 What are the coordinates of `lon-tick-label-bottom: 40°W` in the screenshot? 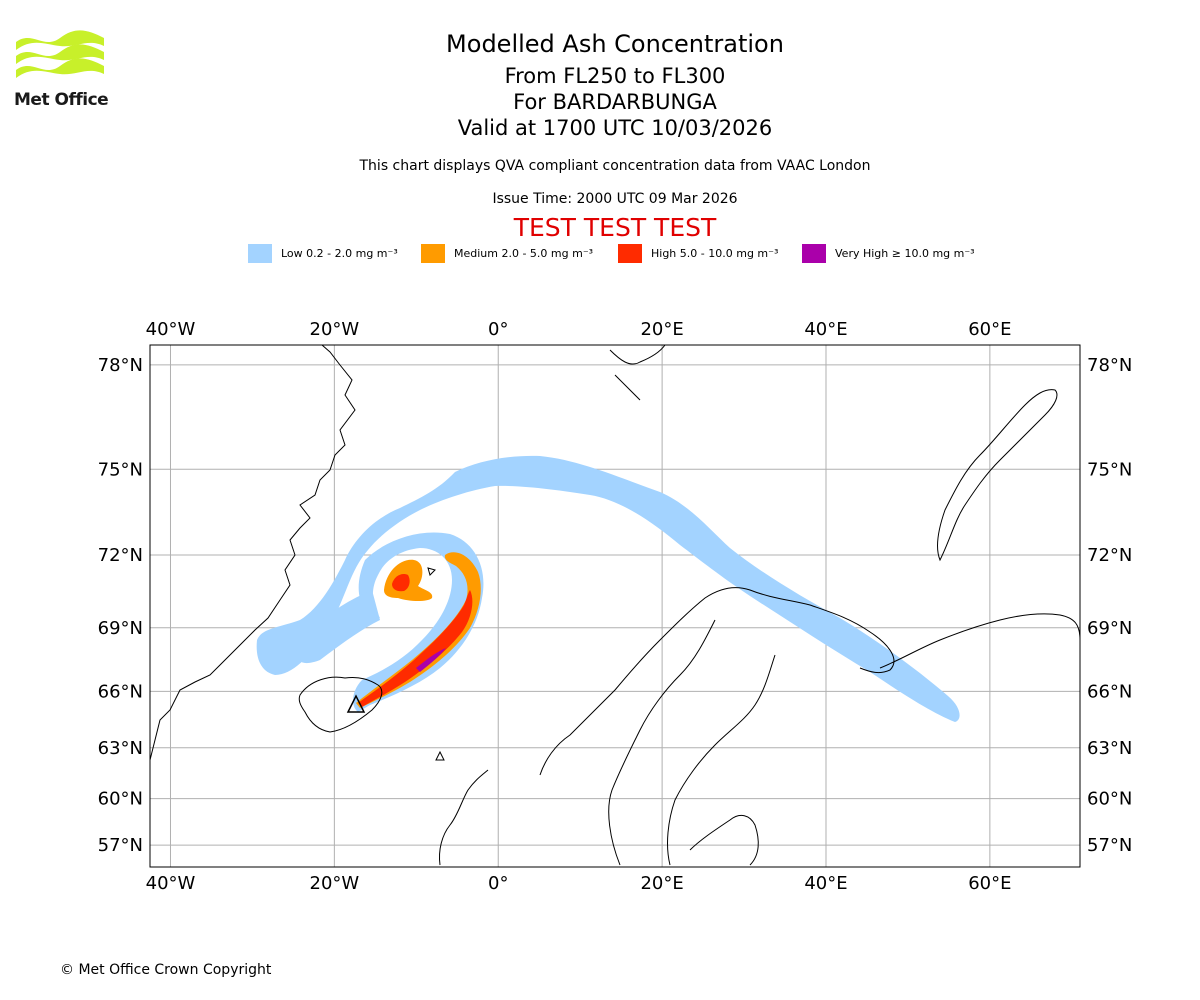 It's located at (171, 883).